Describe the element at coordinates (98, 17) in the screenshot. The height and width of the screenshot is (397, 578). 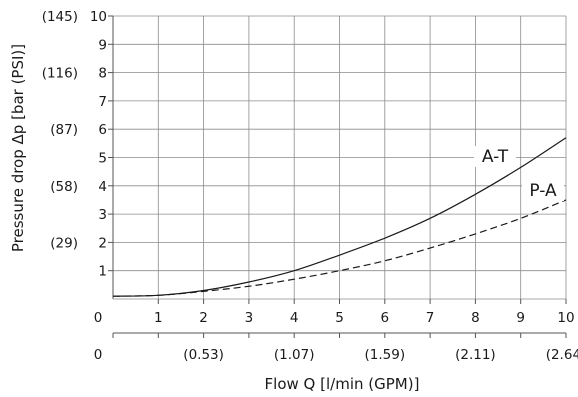
I see `y-tick-label: 10` at that location.